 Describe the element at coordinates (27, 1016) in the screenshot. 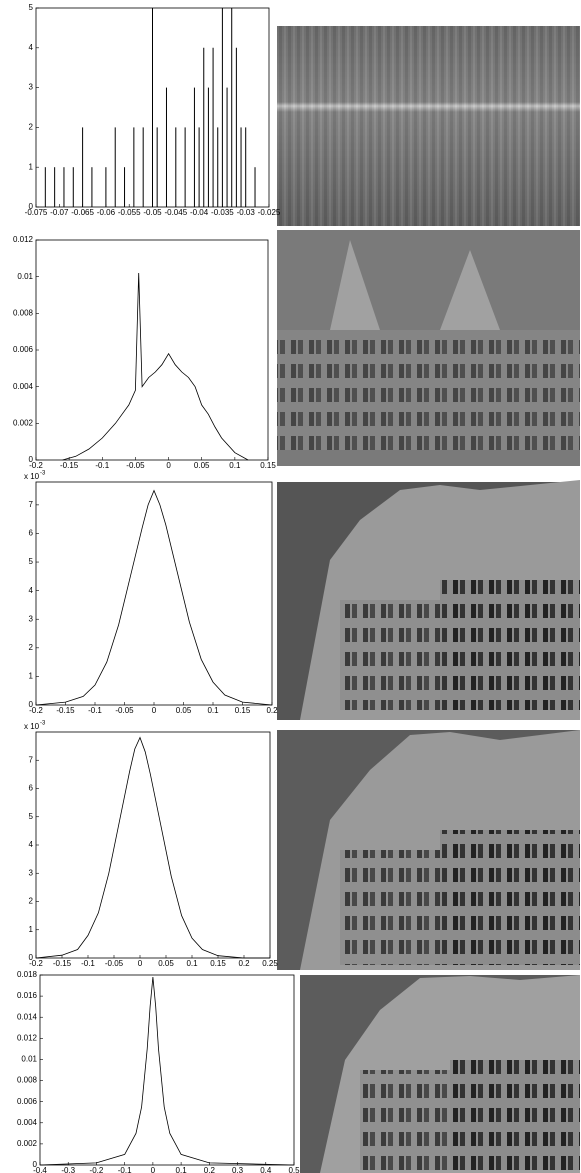

I see `y-tick-label: 0.014` at that location.